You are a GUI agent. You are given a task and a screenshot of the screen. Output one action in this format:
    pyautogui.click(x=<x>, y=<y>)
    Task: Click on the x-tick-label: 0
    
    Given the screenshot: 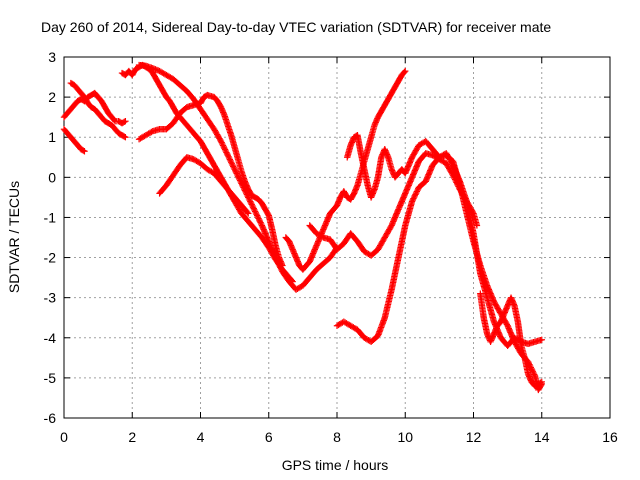 What is the action you would take?
    pyautogui.click(x=64, y=437)
    